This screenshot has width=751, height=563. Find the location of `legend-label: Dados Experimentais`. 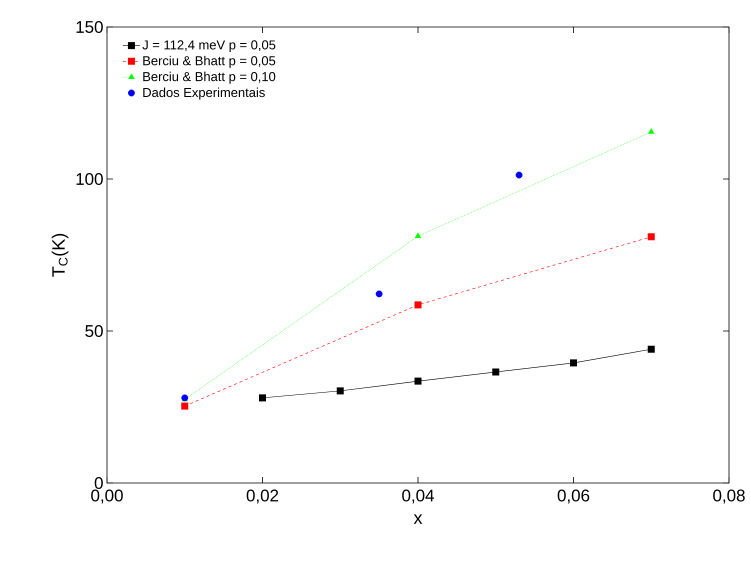

legend-label: Dados Experimentais is located at coordinates (204, 94).